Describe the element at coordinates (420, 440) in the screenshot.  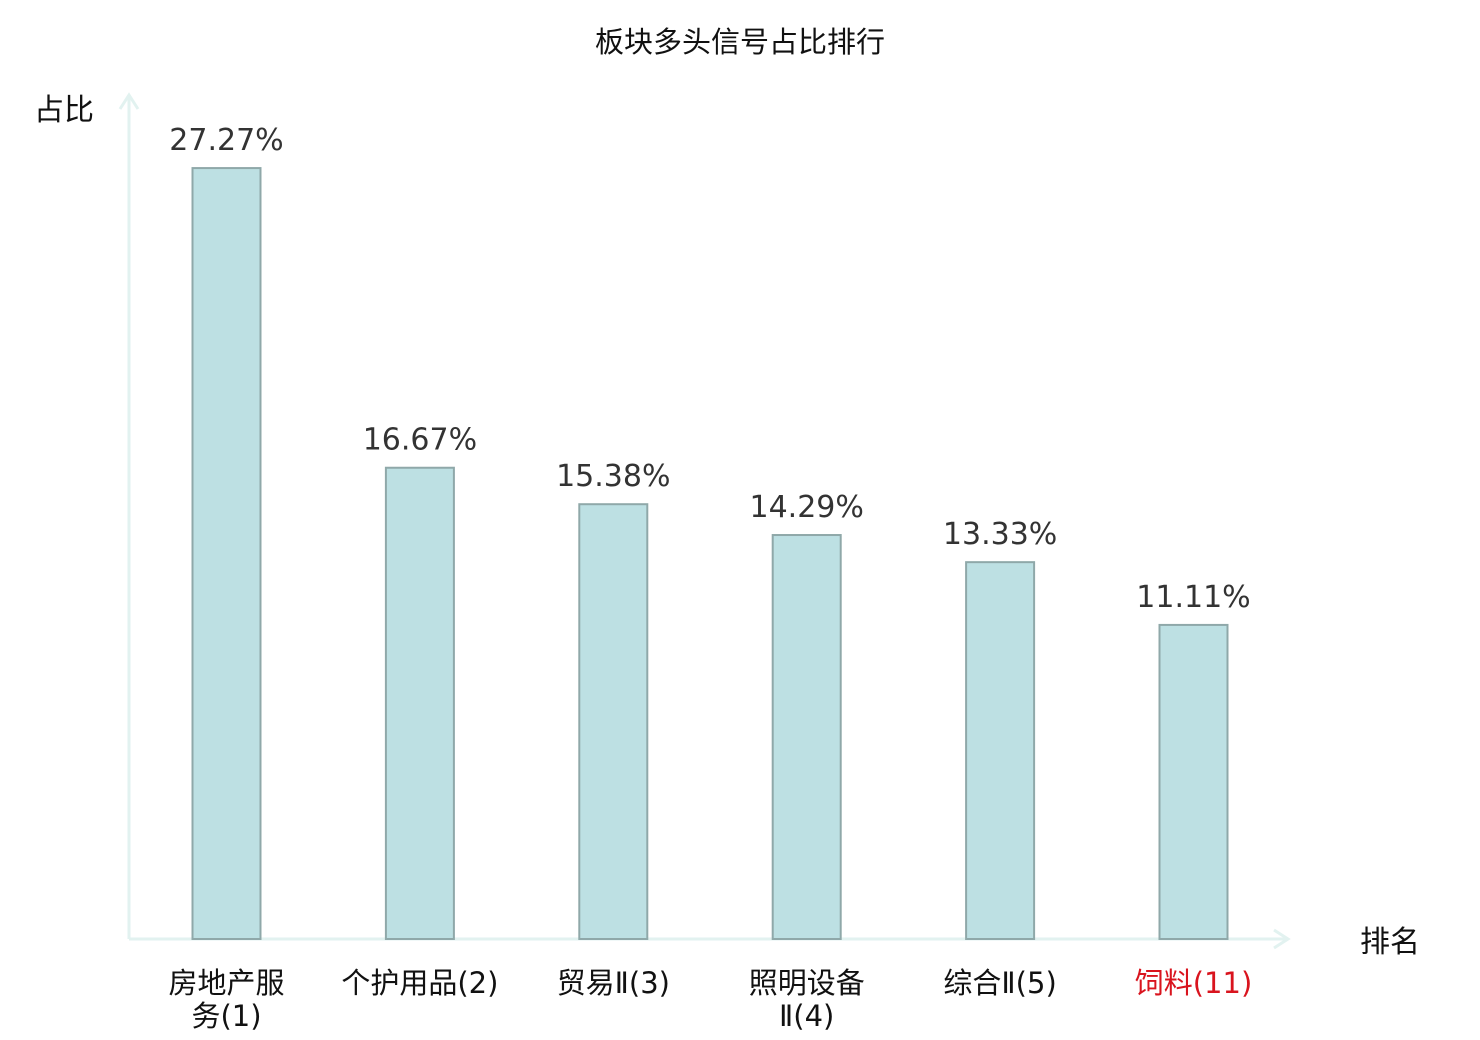
I see `value-label-2: 16.67%` at that location.